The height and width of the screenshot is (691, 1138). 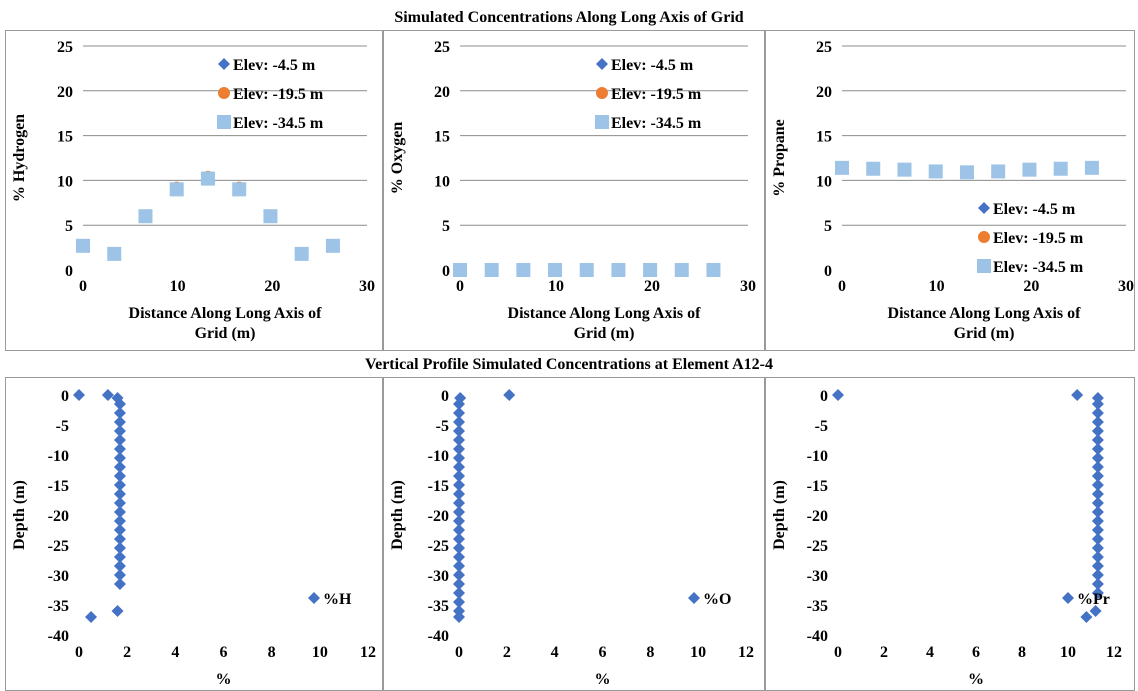 I want to click on legend: Elev: -4.5 m Elev: -19.5 m Elev: -34.5 m, so click(x=1030, y=238).